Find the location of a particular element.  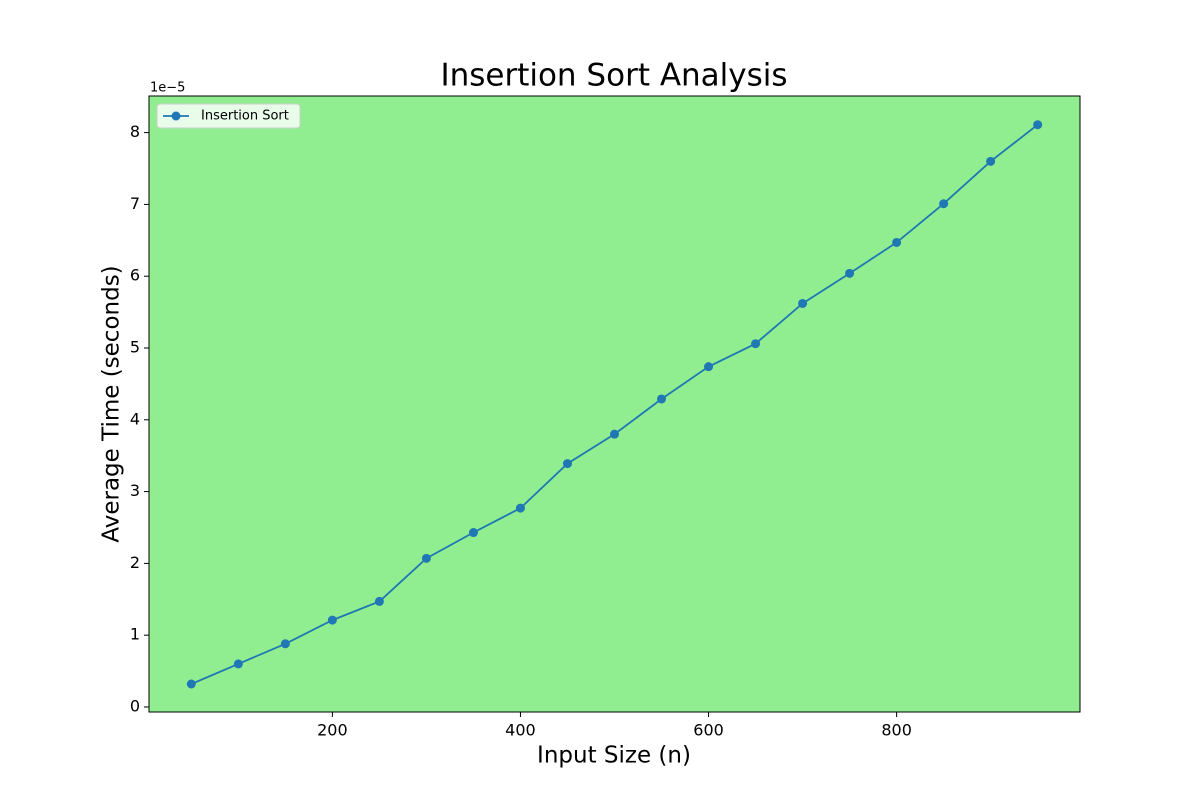

x-tick-label: 200 is located at coordinates (332, 730).